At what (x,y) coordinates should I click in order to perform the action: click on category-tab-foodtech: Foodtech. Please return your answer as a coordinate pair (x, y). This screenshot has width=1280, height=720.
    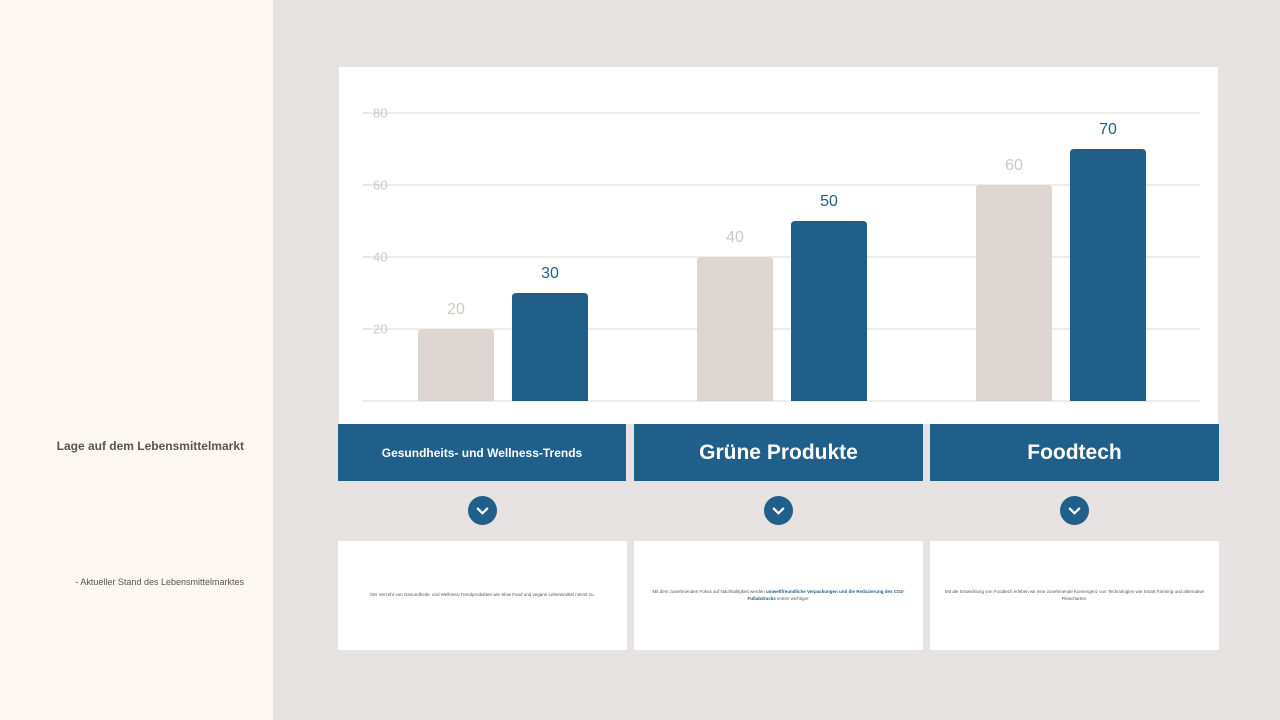
    Looking at the image, I should click on (1074, 452).